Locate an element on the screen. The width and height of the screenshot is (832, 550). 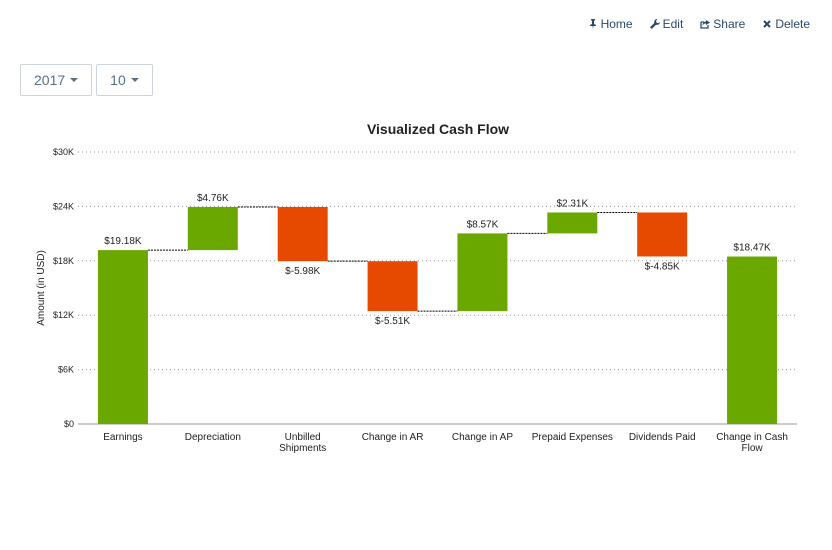
filters: 2017 10 is located at coordinates (86, 80).